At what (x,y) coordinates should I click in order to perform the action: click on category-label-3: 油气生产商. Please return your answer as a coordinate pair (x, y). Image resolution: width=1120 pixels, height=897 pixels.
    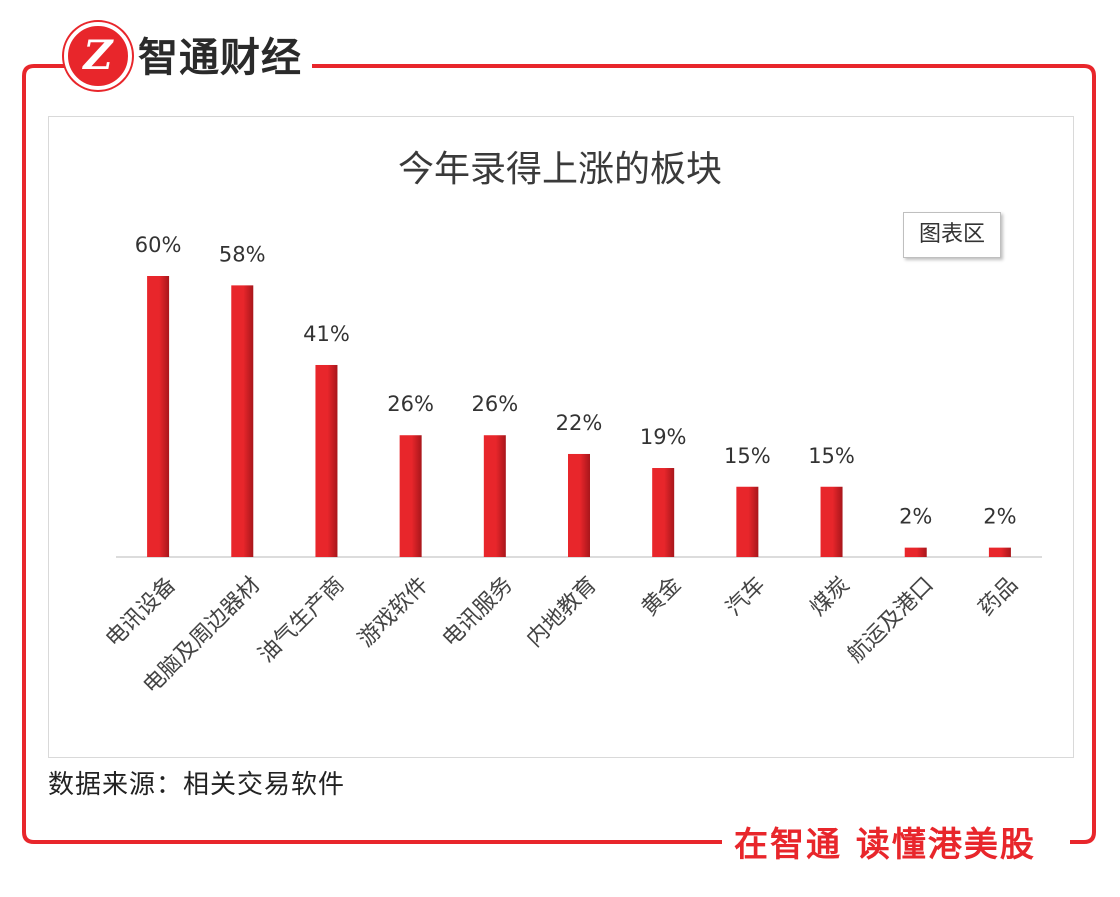
    Looking at the image, I should click on (301, 619).